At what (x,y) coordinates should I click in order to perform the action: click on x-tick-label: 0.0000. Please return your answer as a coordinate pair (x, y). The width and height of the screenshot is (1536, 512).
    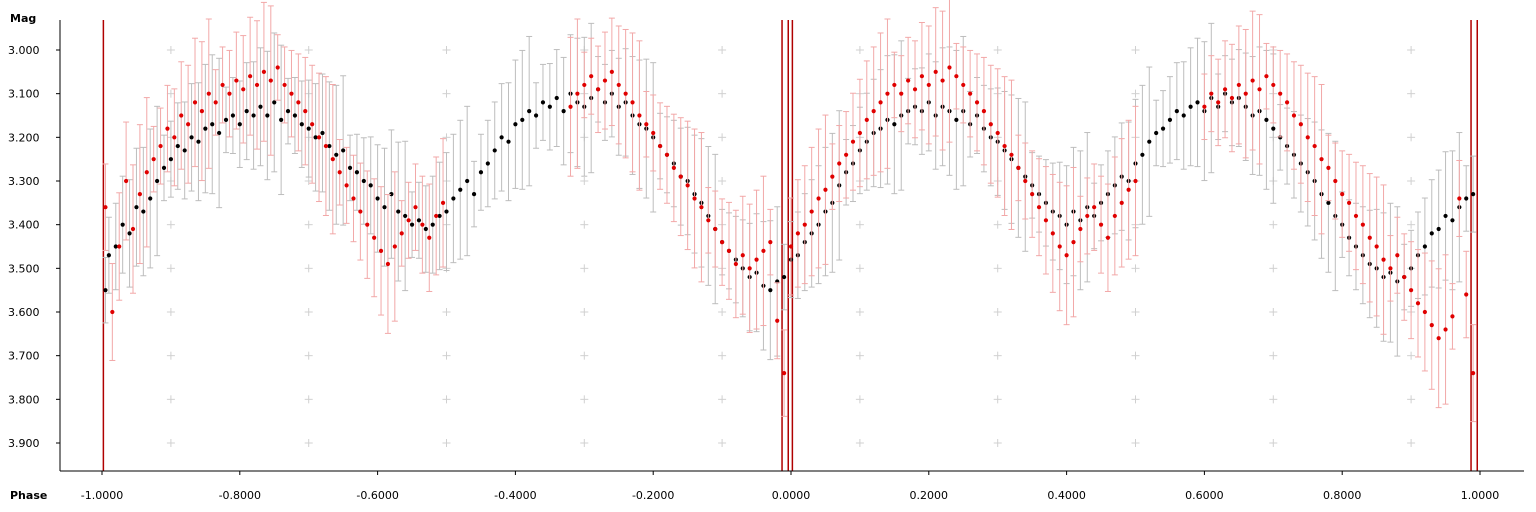
    Looking at the image, I should click on (791, 495).